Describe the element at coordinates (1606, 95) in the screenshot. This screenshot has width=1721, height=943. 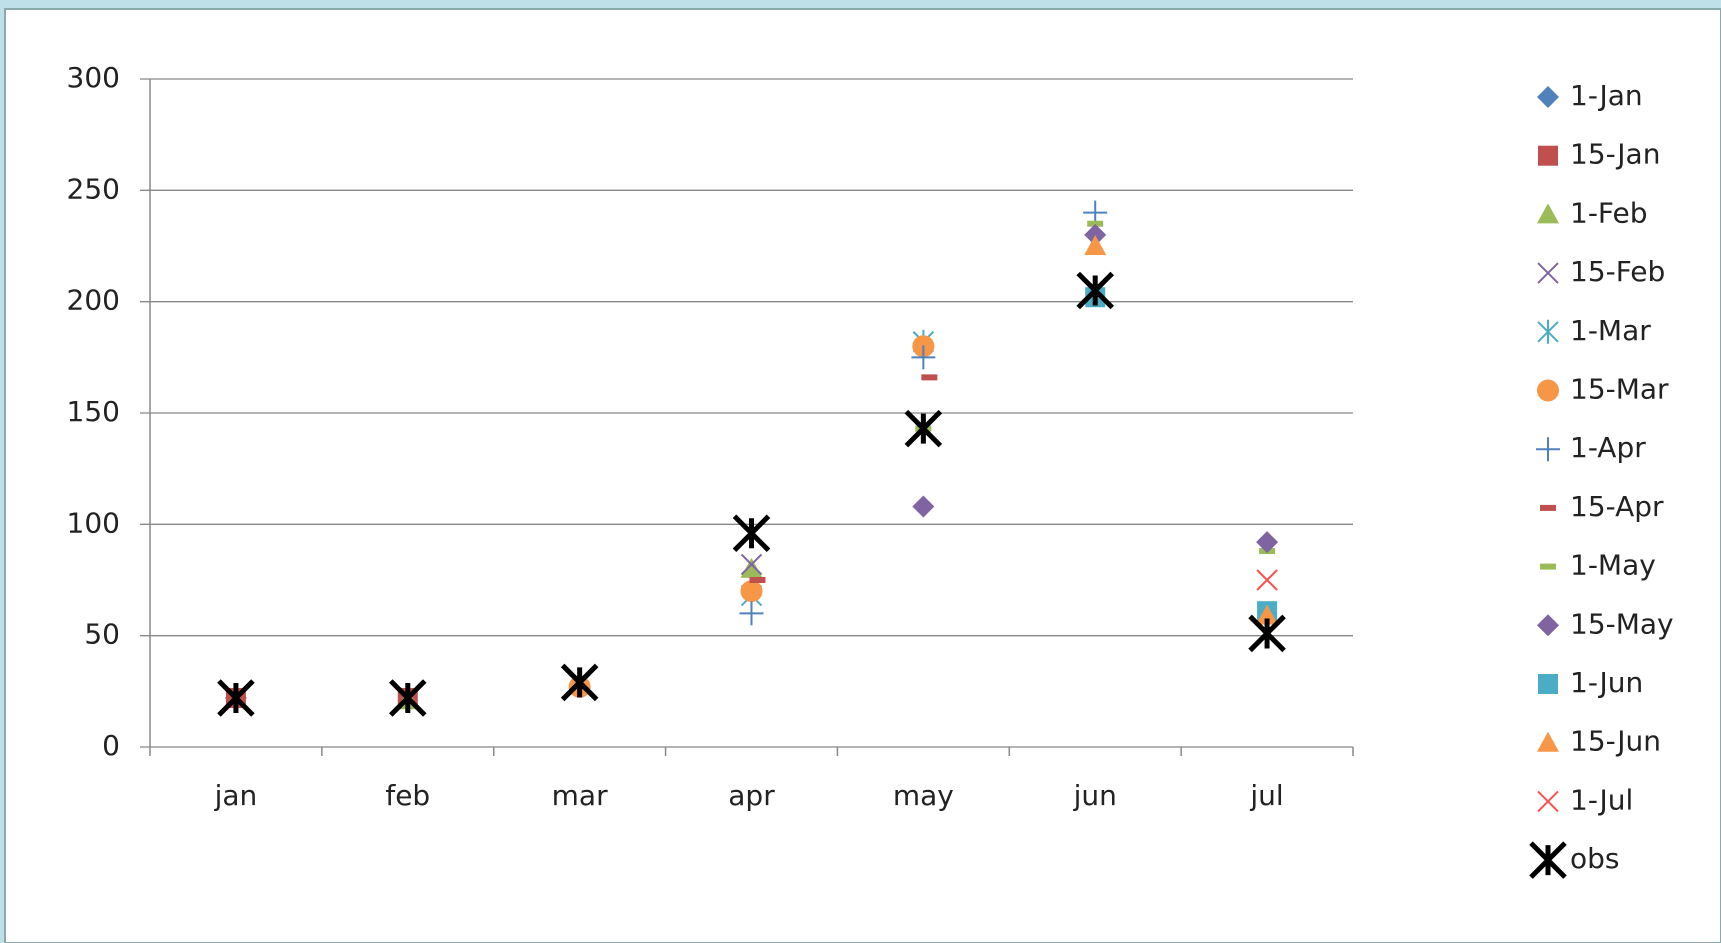
I see `legend-label: 1-Jan` at that location.